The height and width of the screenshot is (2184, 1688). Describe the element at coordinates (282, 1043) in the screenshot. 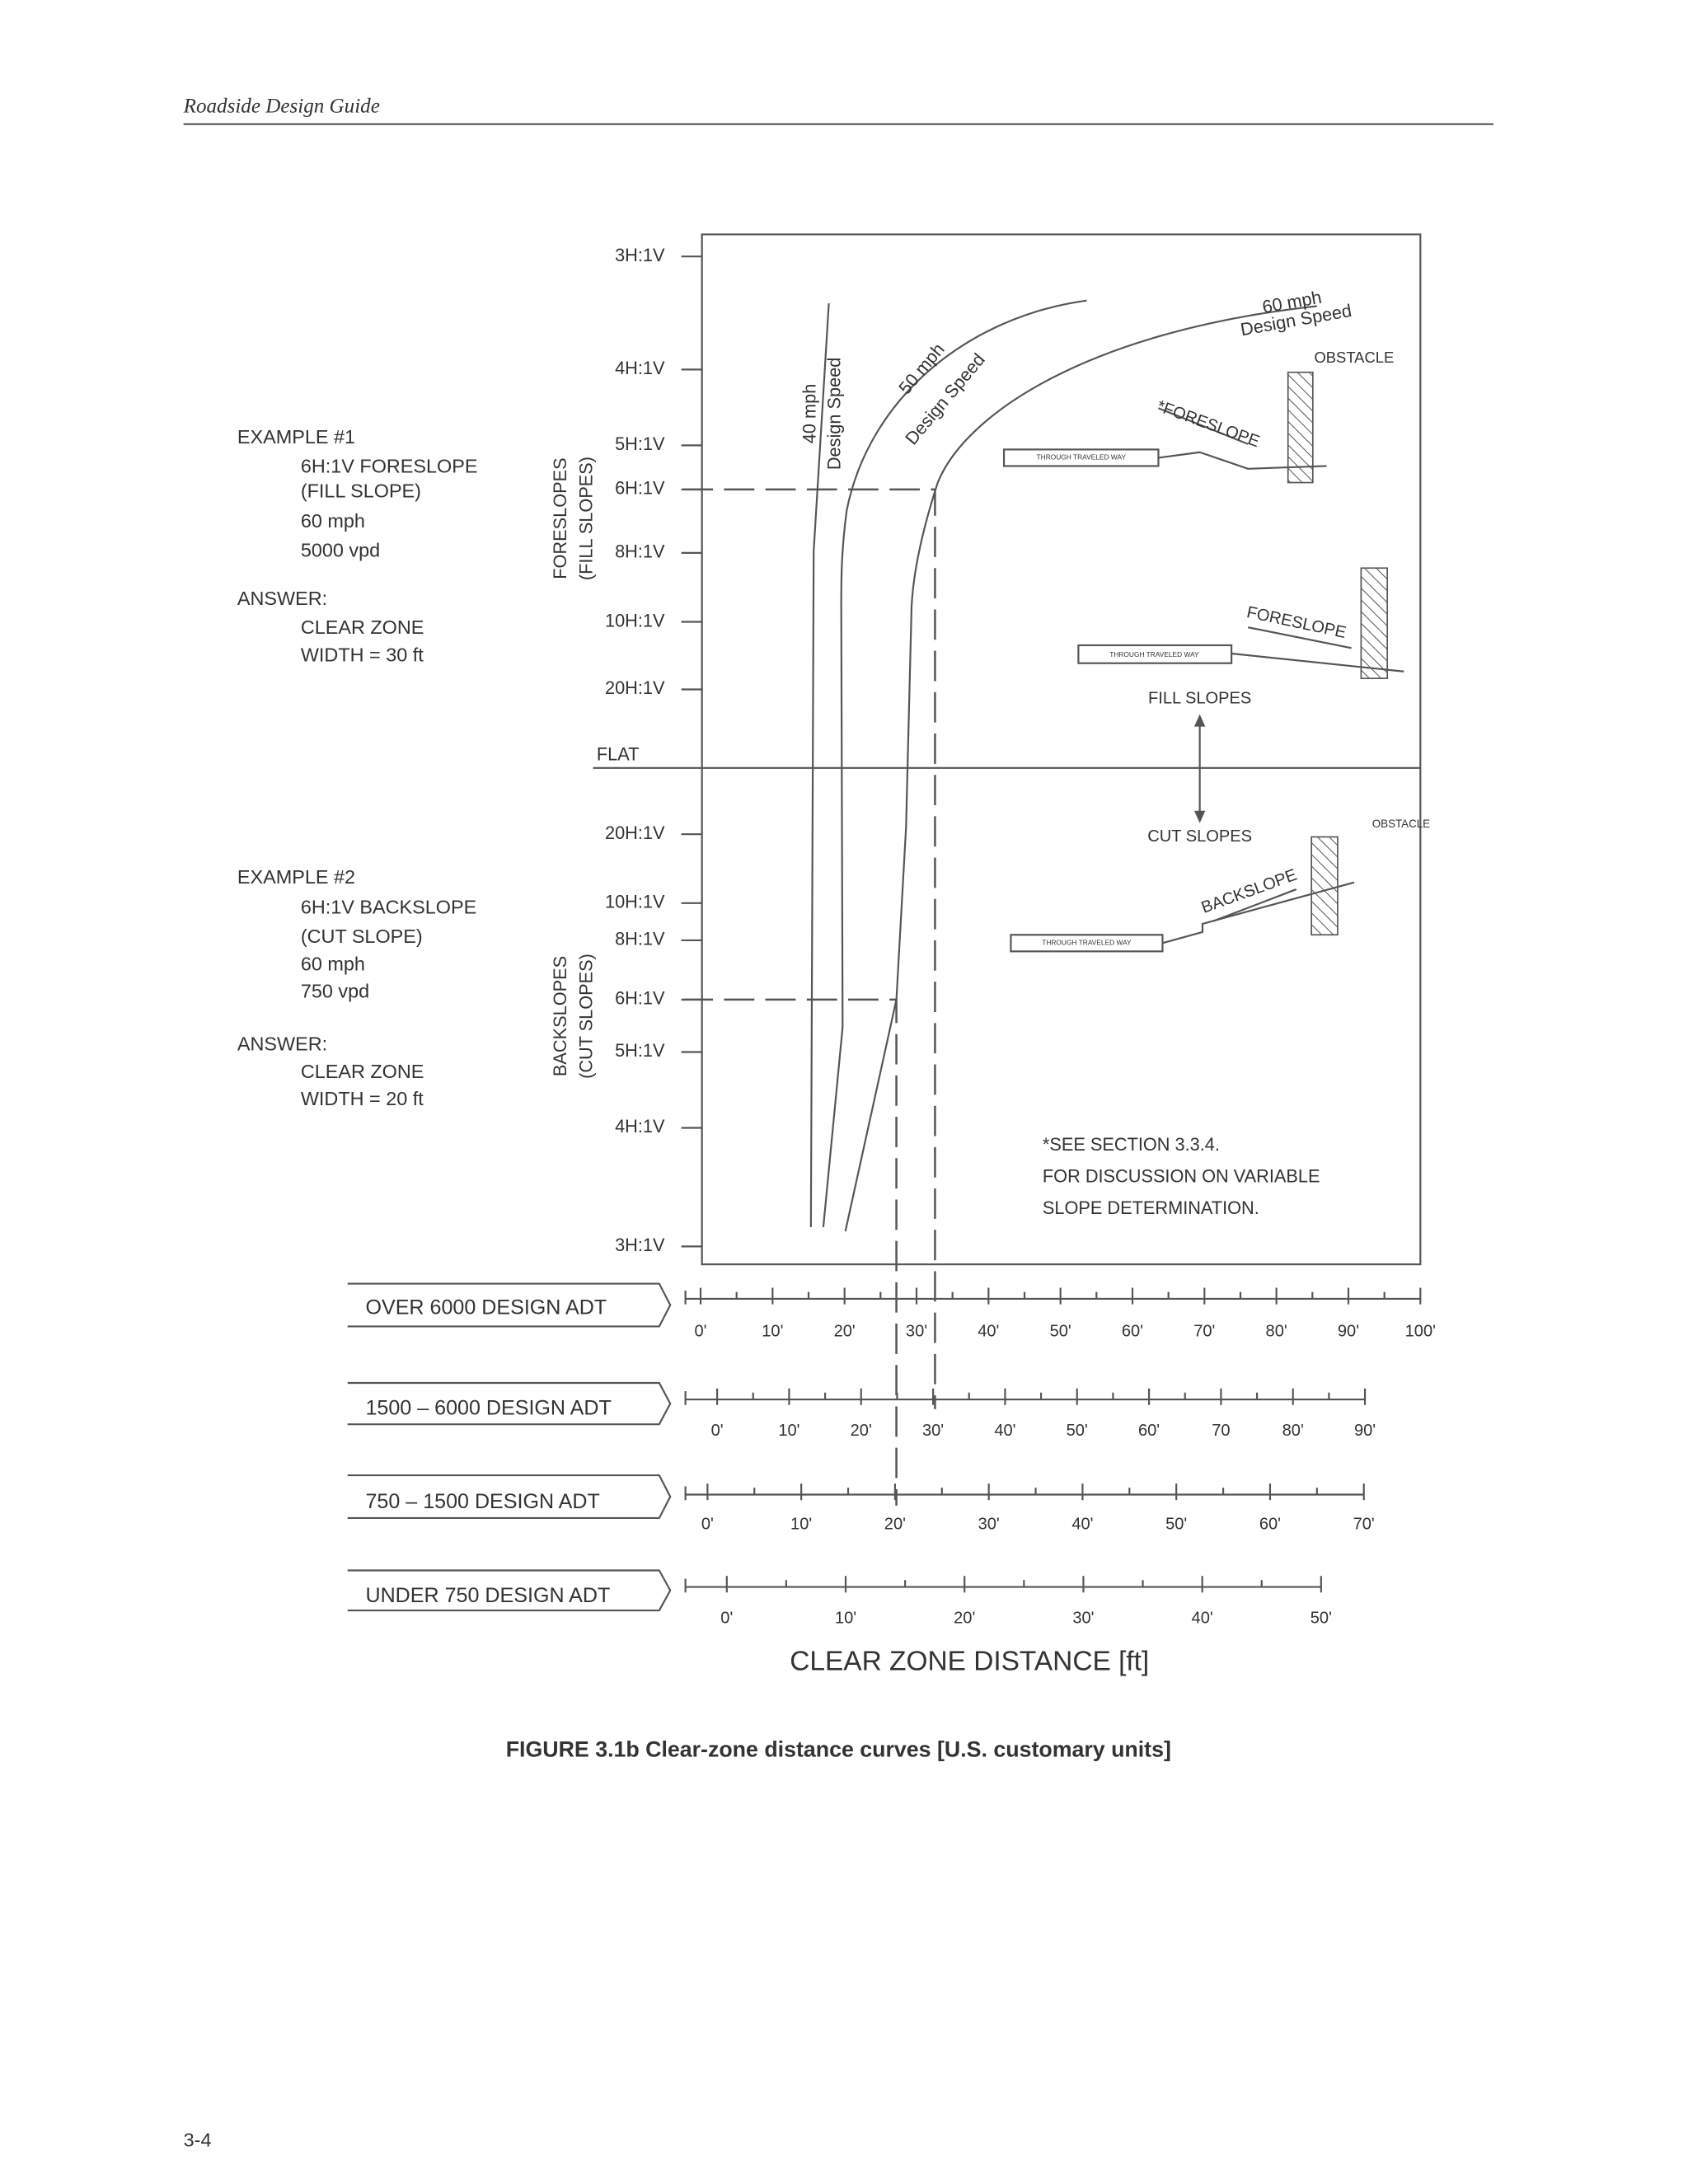

I see `example-answer: ANSWER:` at that location.